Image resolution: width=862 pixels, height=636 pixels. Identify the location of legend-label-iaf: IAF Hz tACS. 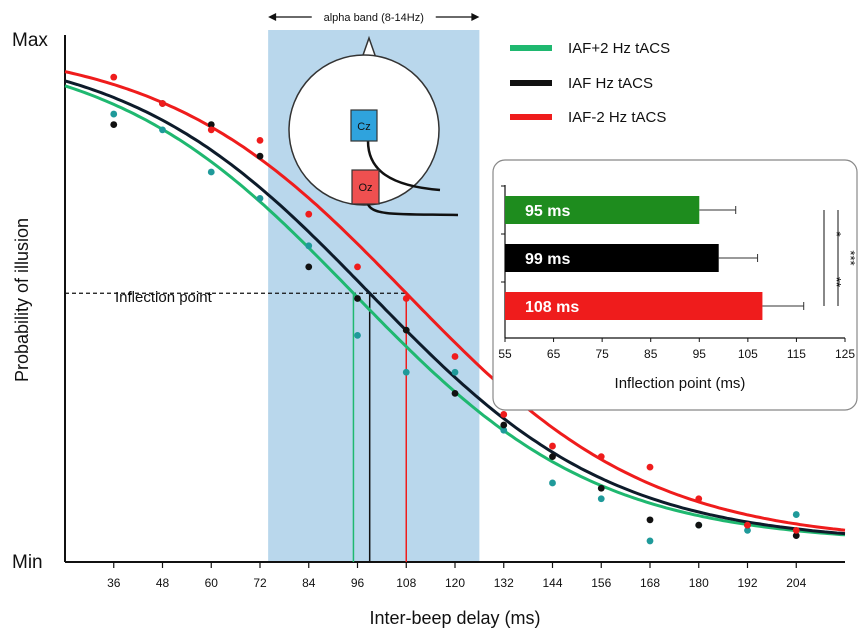
(610, 83).